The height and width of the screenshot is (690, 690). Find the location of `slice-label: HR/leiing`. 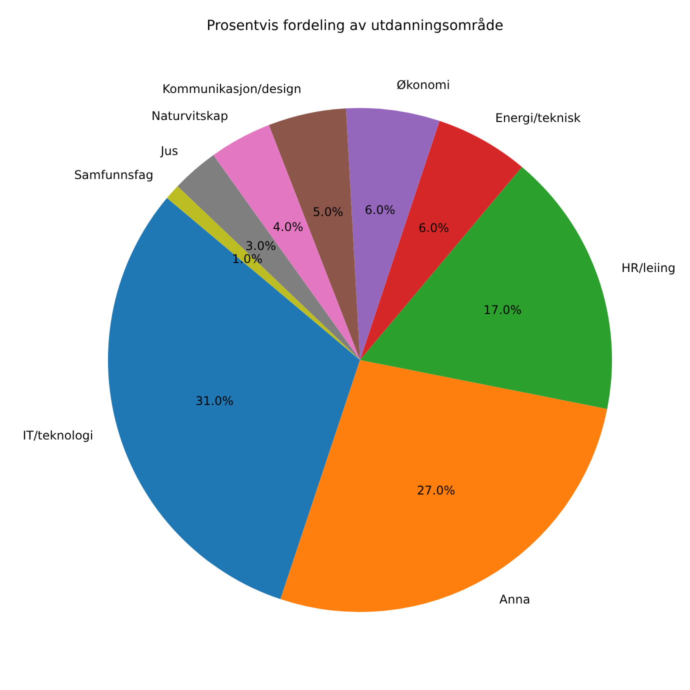

slice-label: HR/leiing is located at coordinates (648, 267).